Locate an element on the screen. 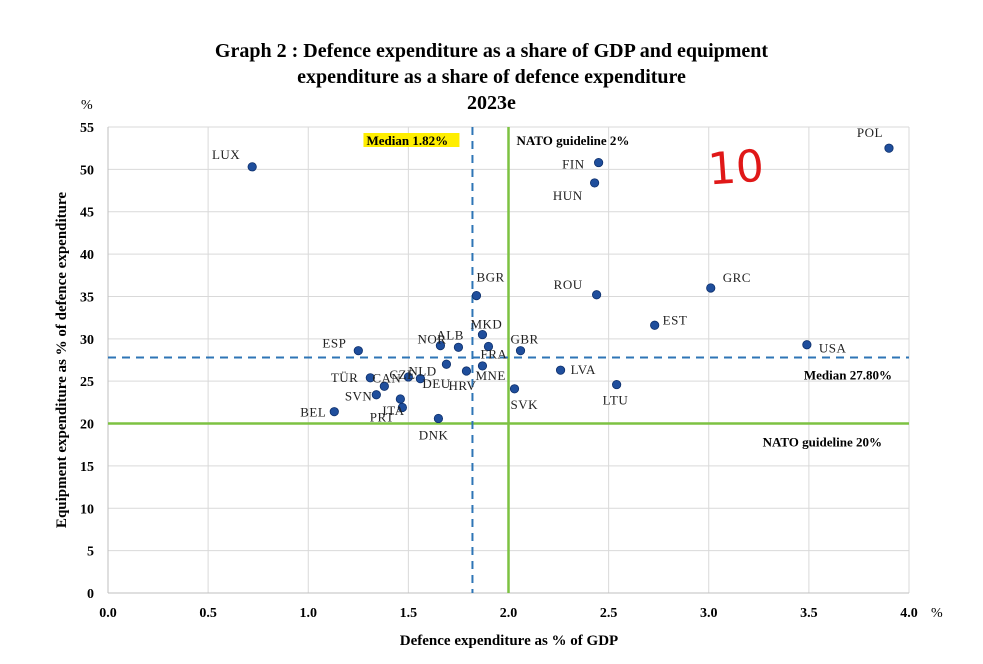  data-label-ita: ITA is located at coordinates (393, 410).